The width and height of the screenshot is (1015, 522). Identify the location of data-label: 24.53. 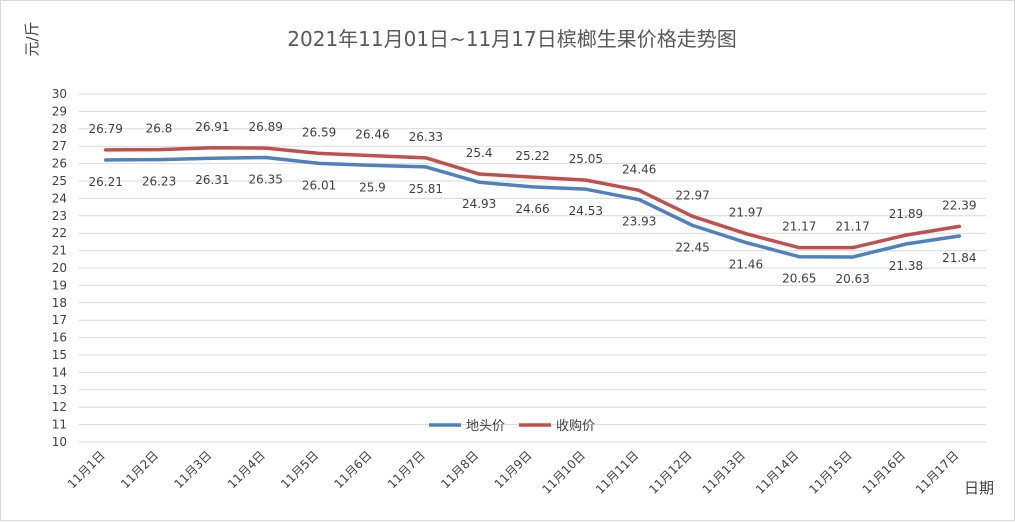
(586, 211).